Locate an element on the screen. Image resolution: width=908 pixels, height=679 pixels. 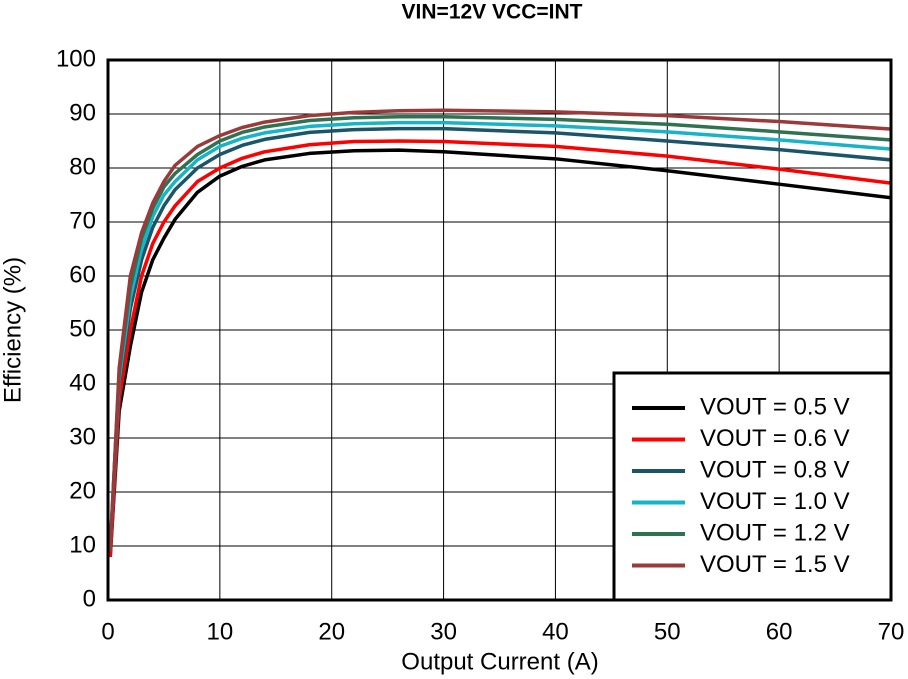
legend-box is located at coordinates (752, 486).